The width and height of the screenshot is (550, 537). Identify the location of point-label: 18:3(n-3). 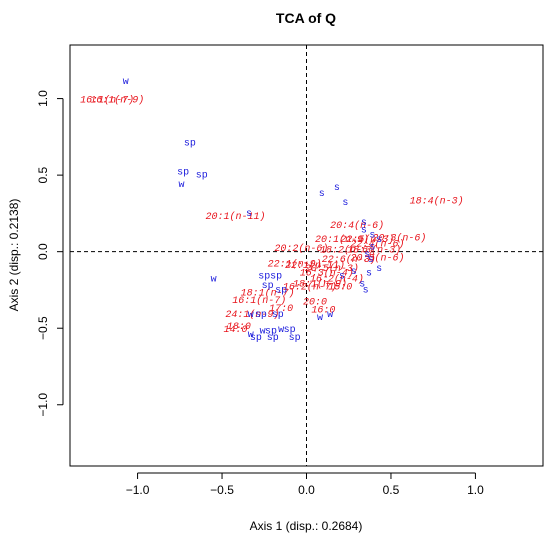
(374, 251).